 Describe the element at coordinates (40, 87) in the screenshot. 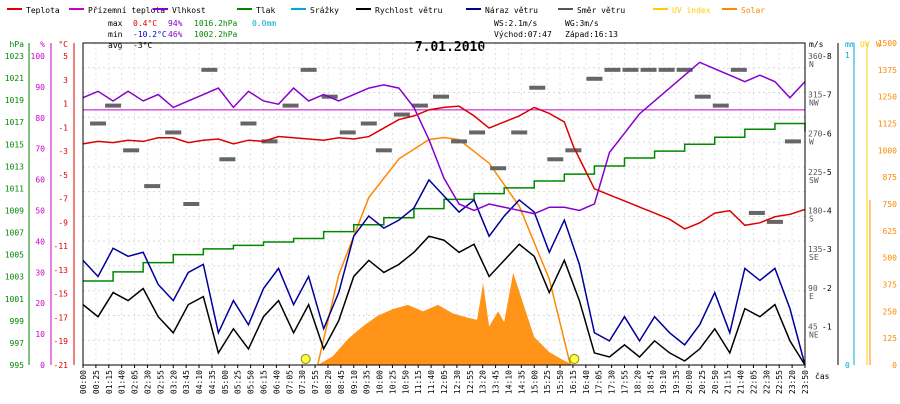

I see `humidity-axis-tick: 90` at that location.